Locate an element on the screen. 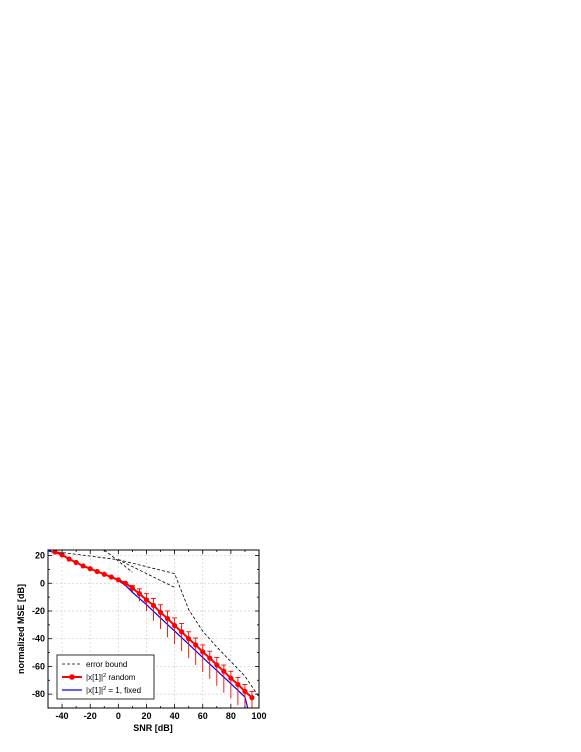  legend-label-random: |x[1]|2 random is located at coordinates (111, 677).